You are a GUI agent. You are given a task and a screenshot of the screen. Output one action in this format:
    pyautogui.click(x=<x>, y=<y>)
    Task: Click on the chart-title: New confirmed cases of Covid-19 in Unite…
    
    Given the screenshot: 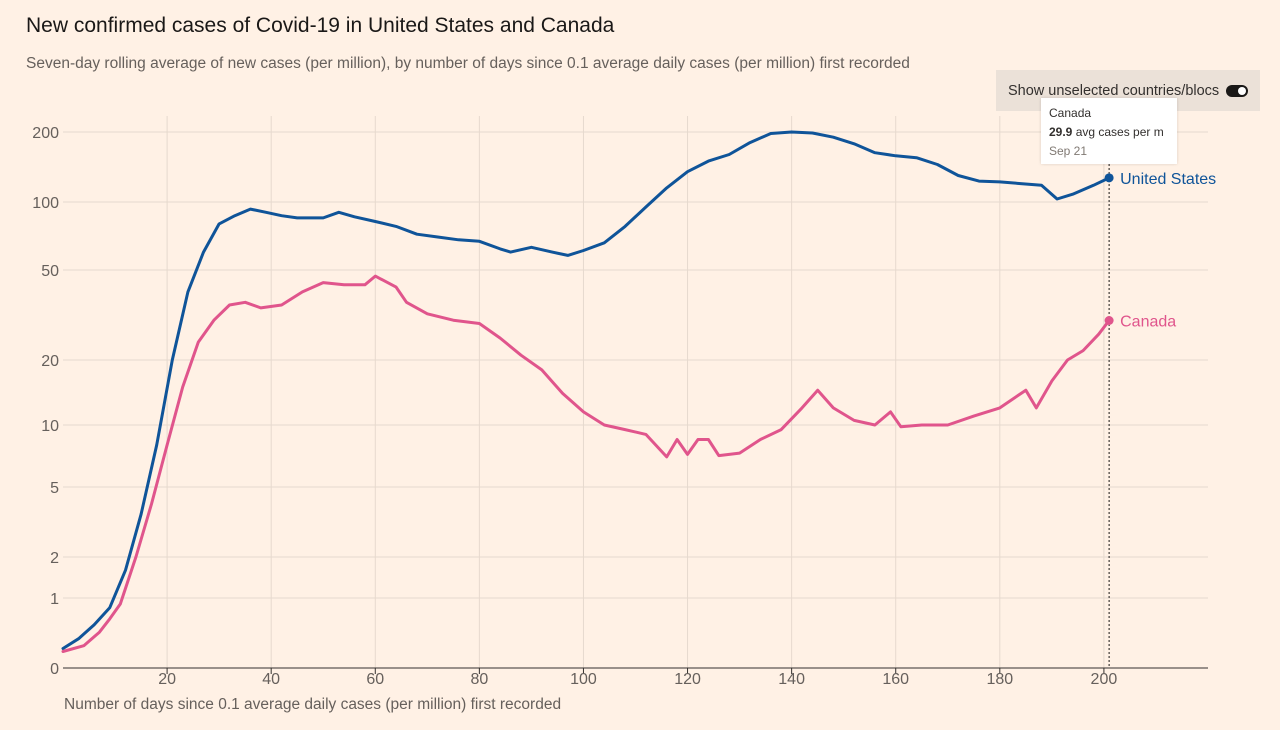 What is the action you would take?
    pyautogui.click(x=320, y=25)
    